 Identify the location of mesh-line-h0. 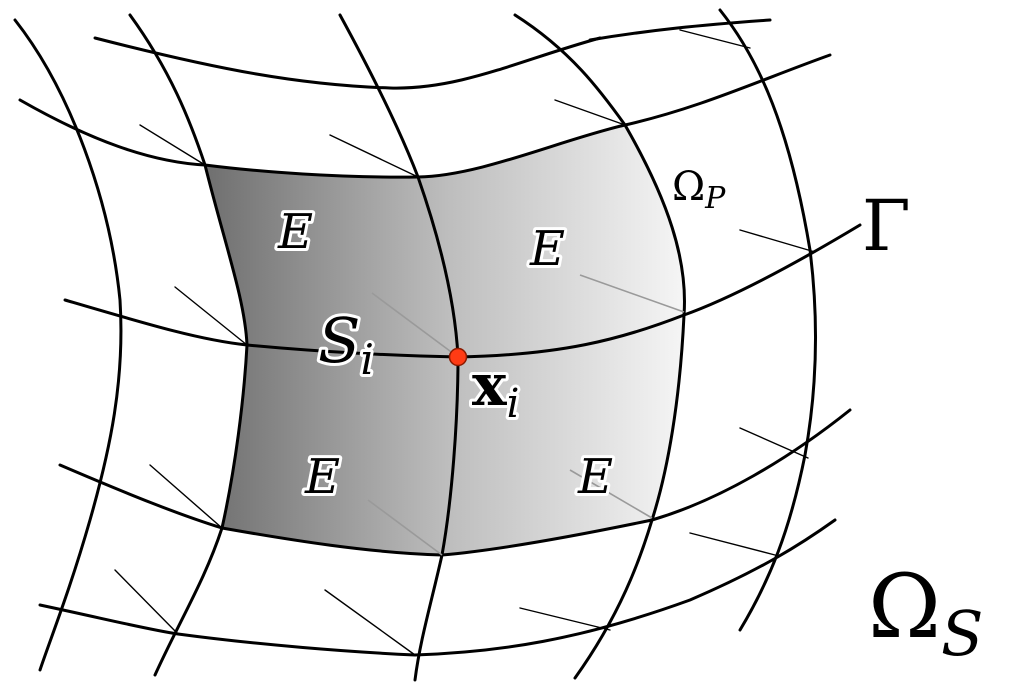
(347, 63).